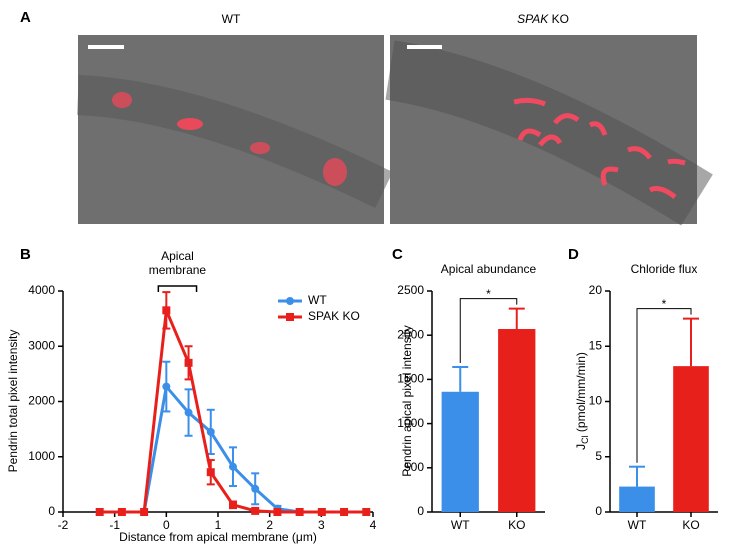 This screenshot has height=553, width=740. Describe the element at coordinates (321, 525) in the screenshot. I see `x-tick-label: 3` at that location.